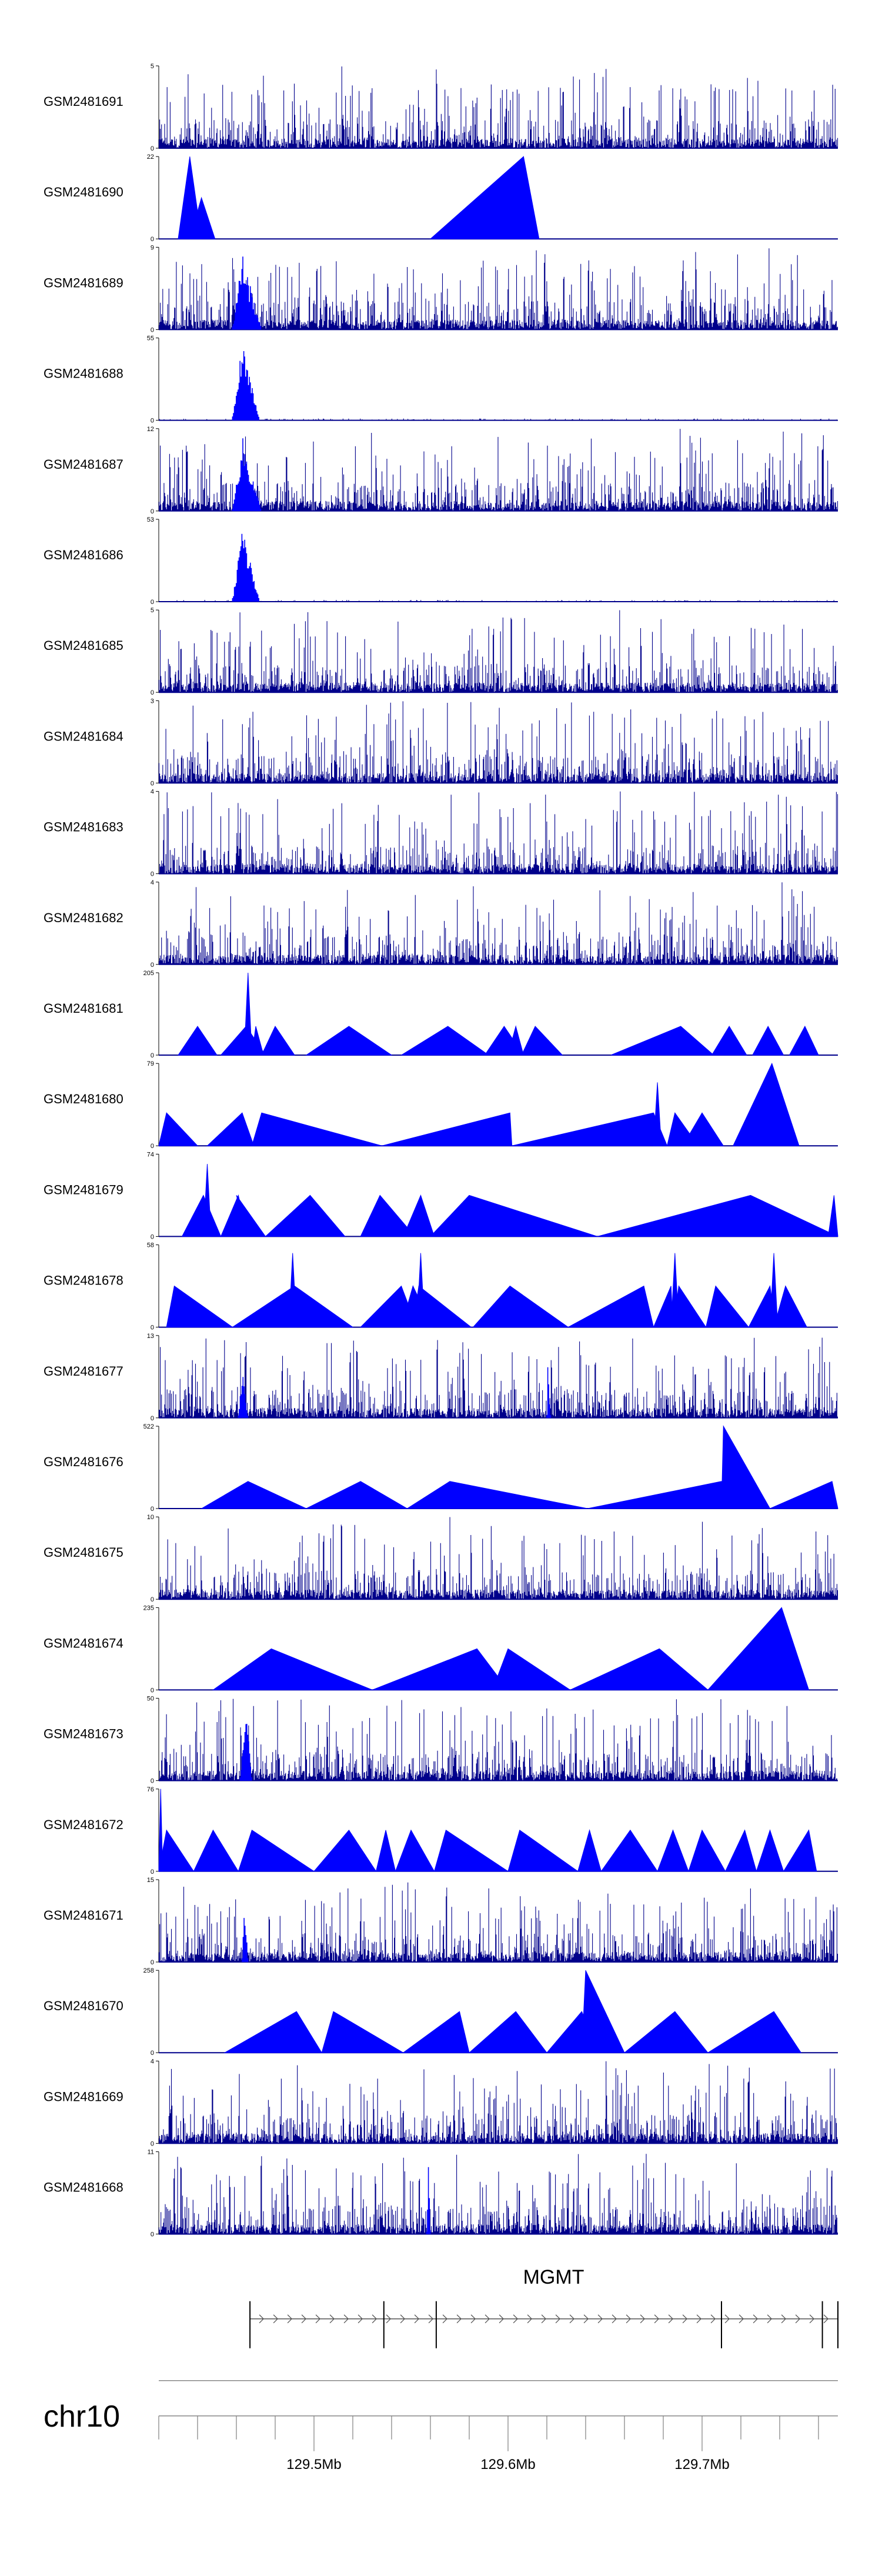 The image size is (882, 2576). Describe the element at coordinates (83, 1915) in the screenshot. I see `track-label: GSM2481671` at that location.